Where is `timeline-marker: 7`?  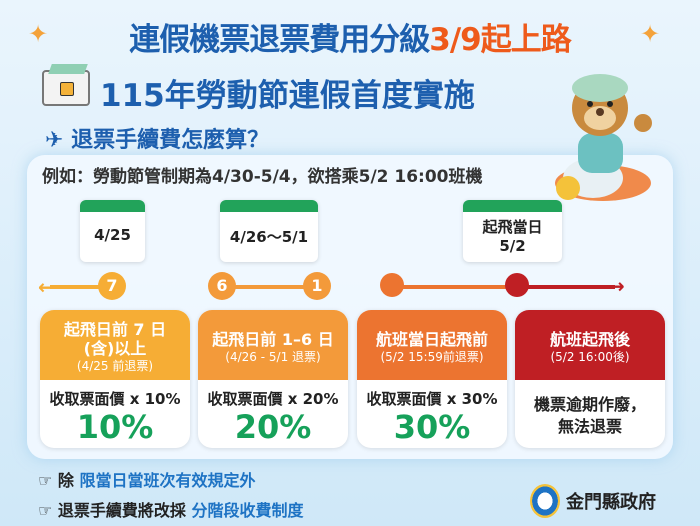
timeline-marker: 7 is located at coordinates (112, 286).